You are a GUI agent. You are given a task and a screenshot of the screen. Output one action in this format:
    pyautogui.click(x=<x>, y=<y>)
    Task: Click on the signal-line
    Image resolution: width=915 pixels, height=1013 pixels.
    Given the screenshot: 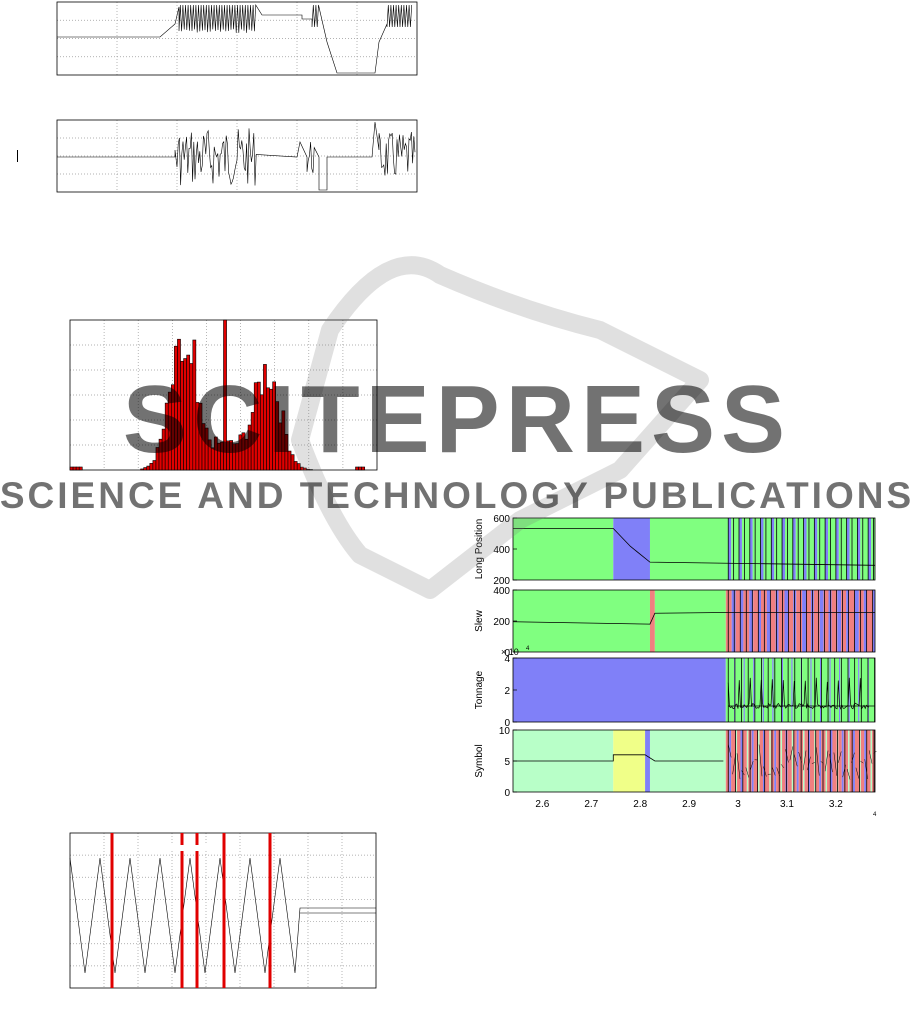 What is the action you would take?
    pyautogui.click(x=234, y=39)
    